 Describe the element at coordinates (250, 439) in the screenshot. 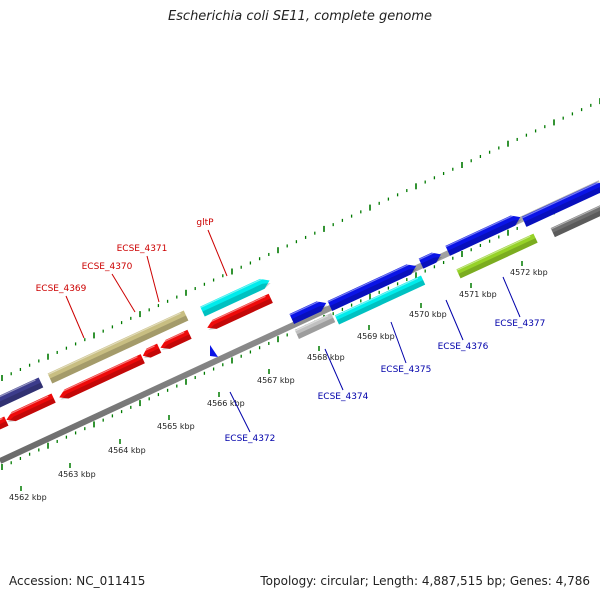

I see `gene-label: ECSE_4372` at that location.